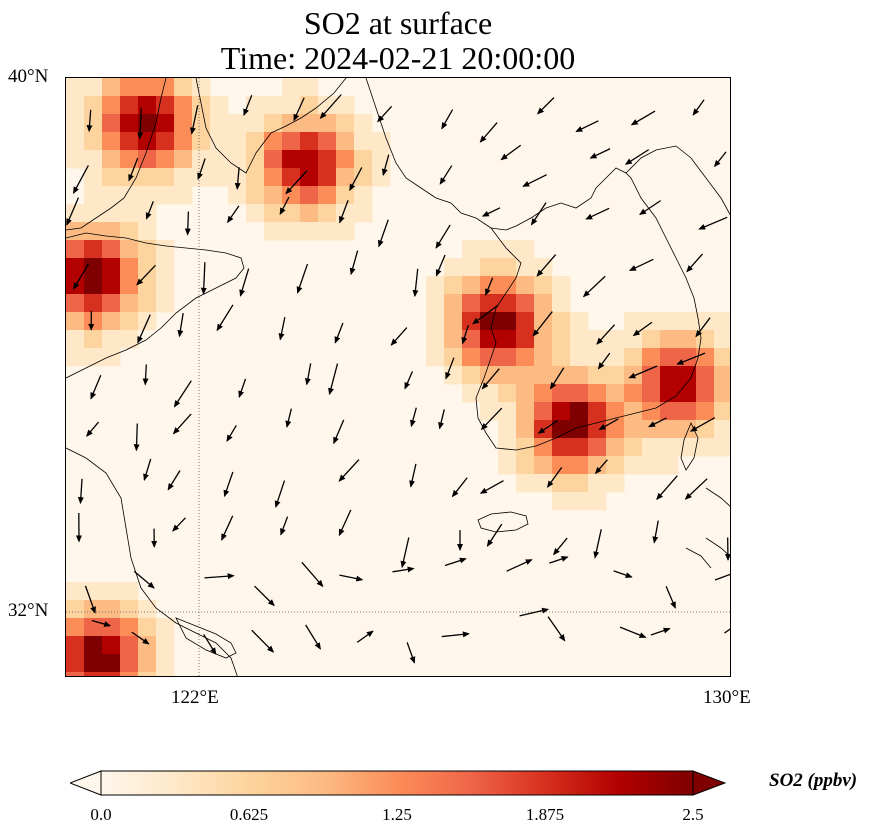 The image size is (875, 836). I want to click on island-jeju, so click(503, 522).